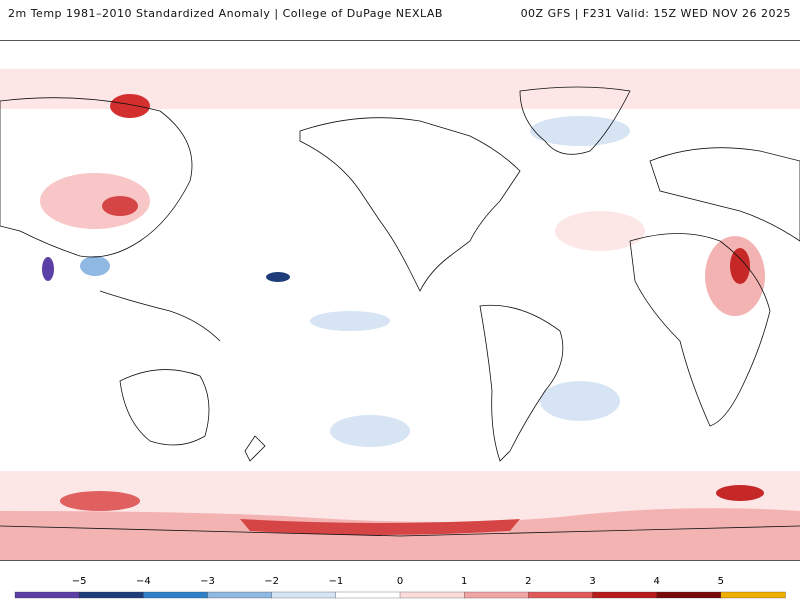 The width and height of the screenshot is (800, 604). Describe the element at coordinates (592, 581) in the screenshot. I see `colorbar-tick-label: 3` at that location.